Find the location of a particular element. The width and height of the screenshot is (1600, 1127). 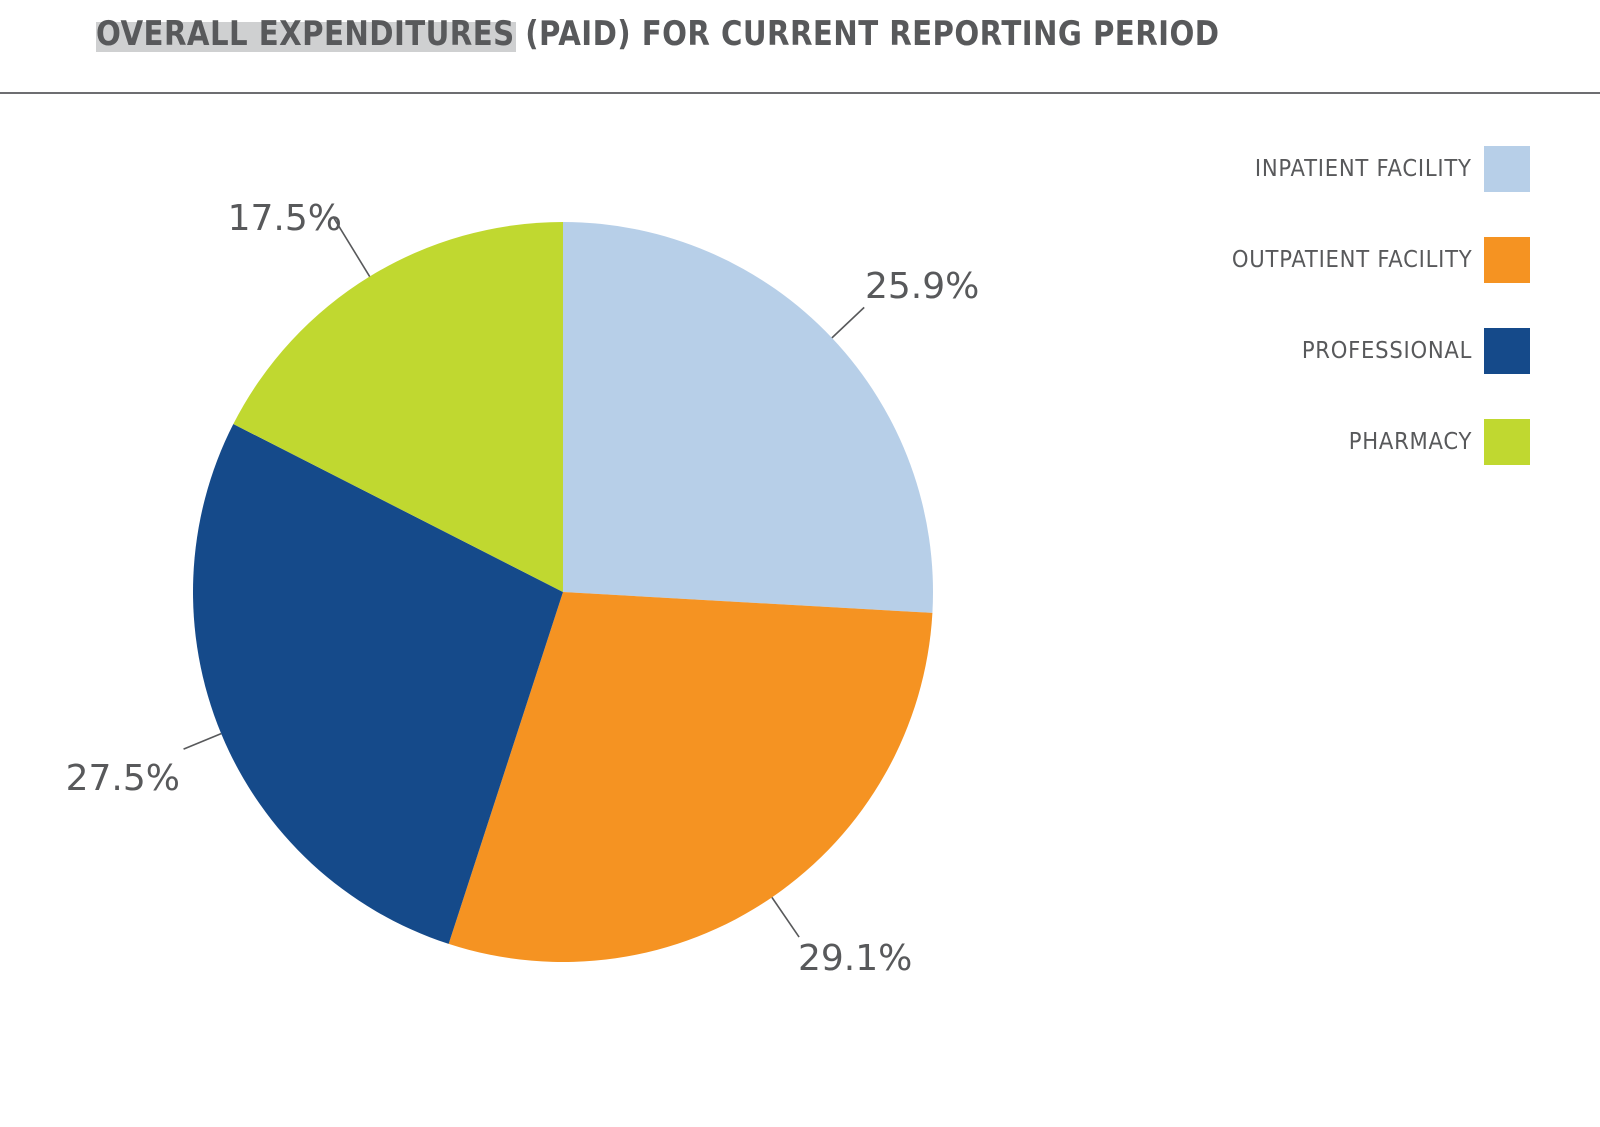

leader-line-outpatient-facility is located at coordinates (785, 917).